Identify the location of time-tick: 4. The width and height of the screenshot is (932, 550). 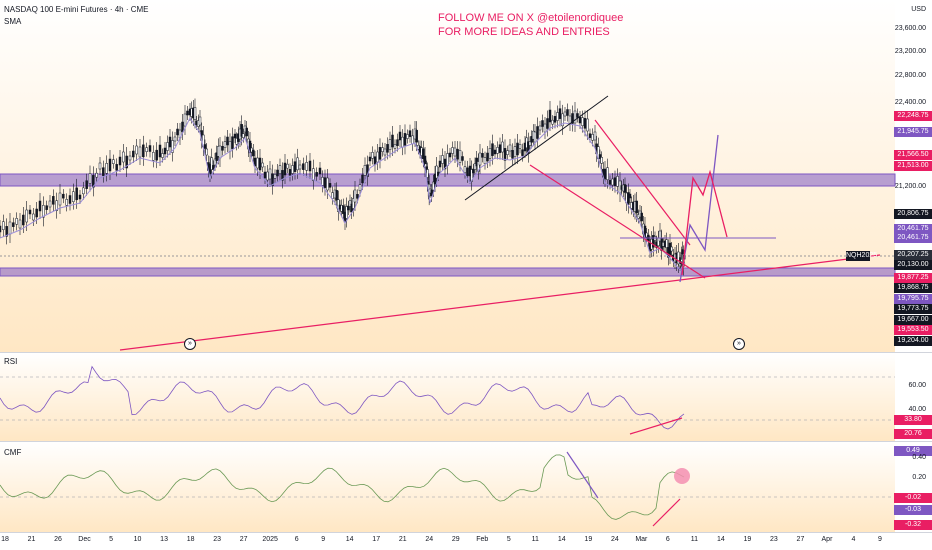
(853, 539).